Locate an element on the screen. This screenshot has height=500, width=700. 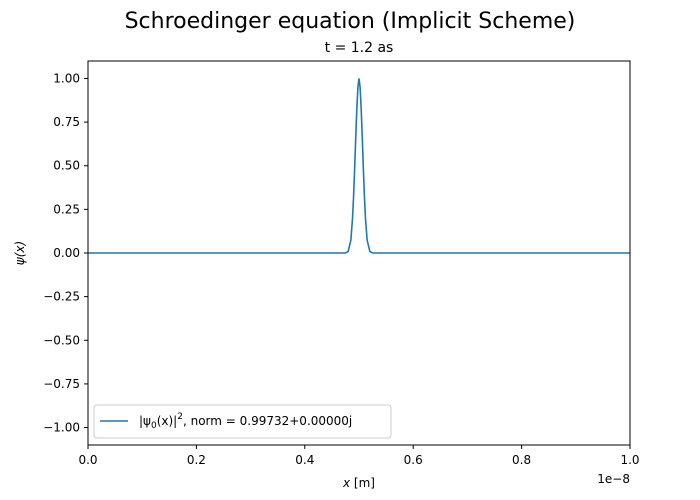
legend-box is located at coordinates (242, 421).